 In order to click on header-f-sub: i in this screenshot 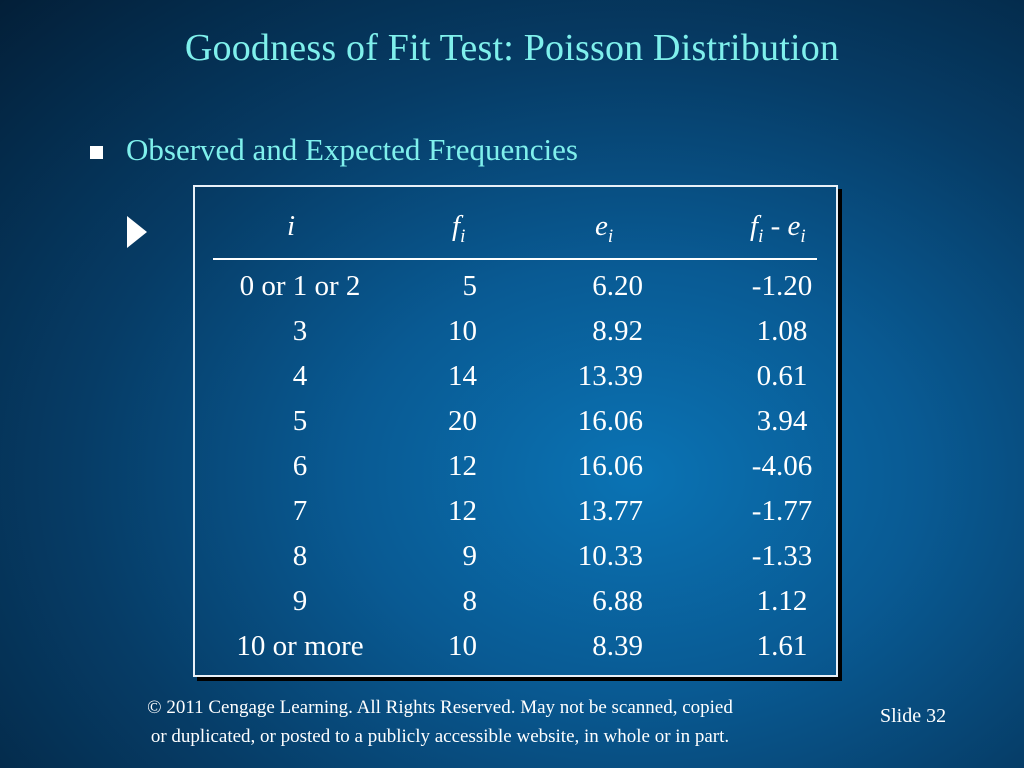, I will do `click(463, 236)`.